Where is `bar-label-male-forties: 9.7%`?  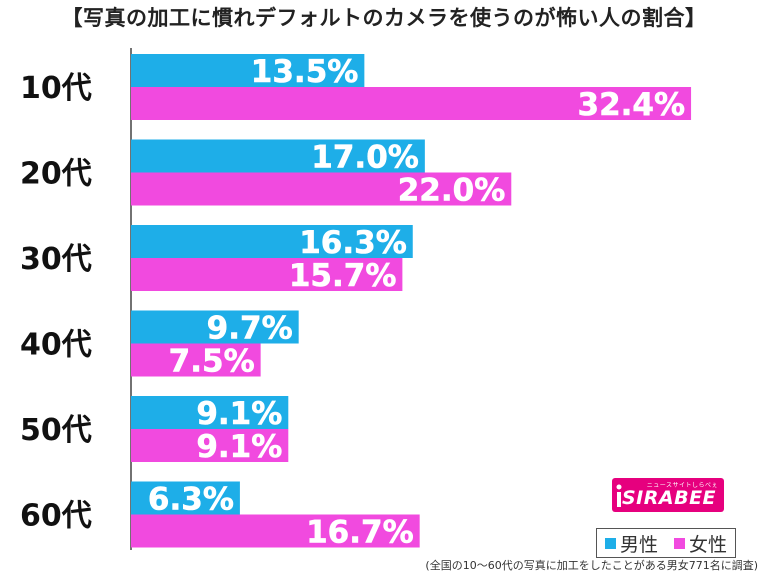 bar-label-male-forties: 9.7% is located at coordinates (250, 329).